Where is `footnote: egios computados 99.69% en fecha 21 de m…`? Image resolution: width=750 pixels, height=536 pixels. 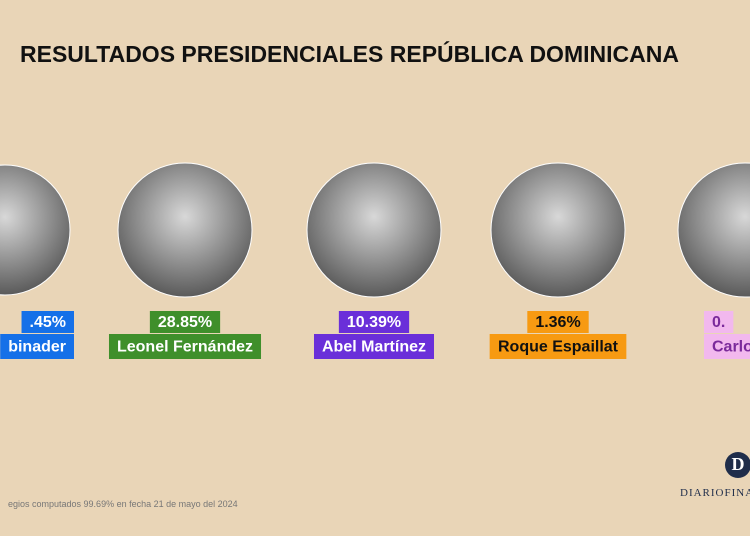 footnote: egios computados 99.69% en fecha 21 de m… is located at coordinates (123, 504).